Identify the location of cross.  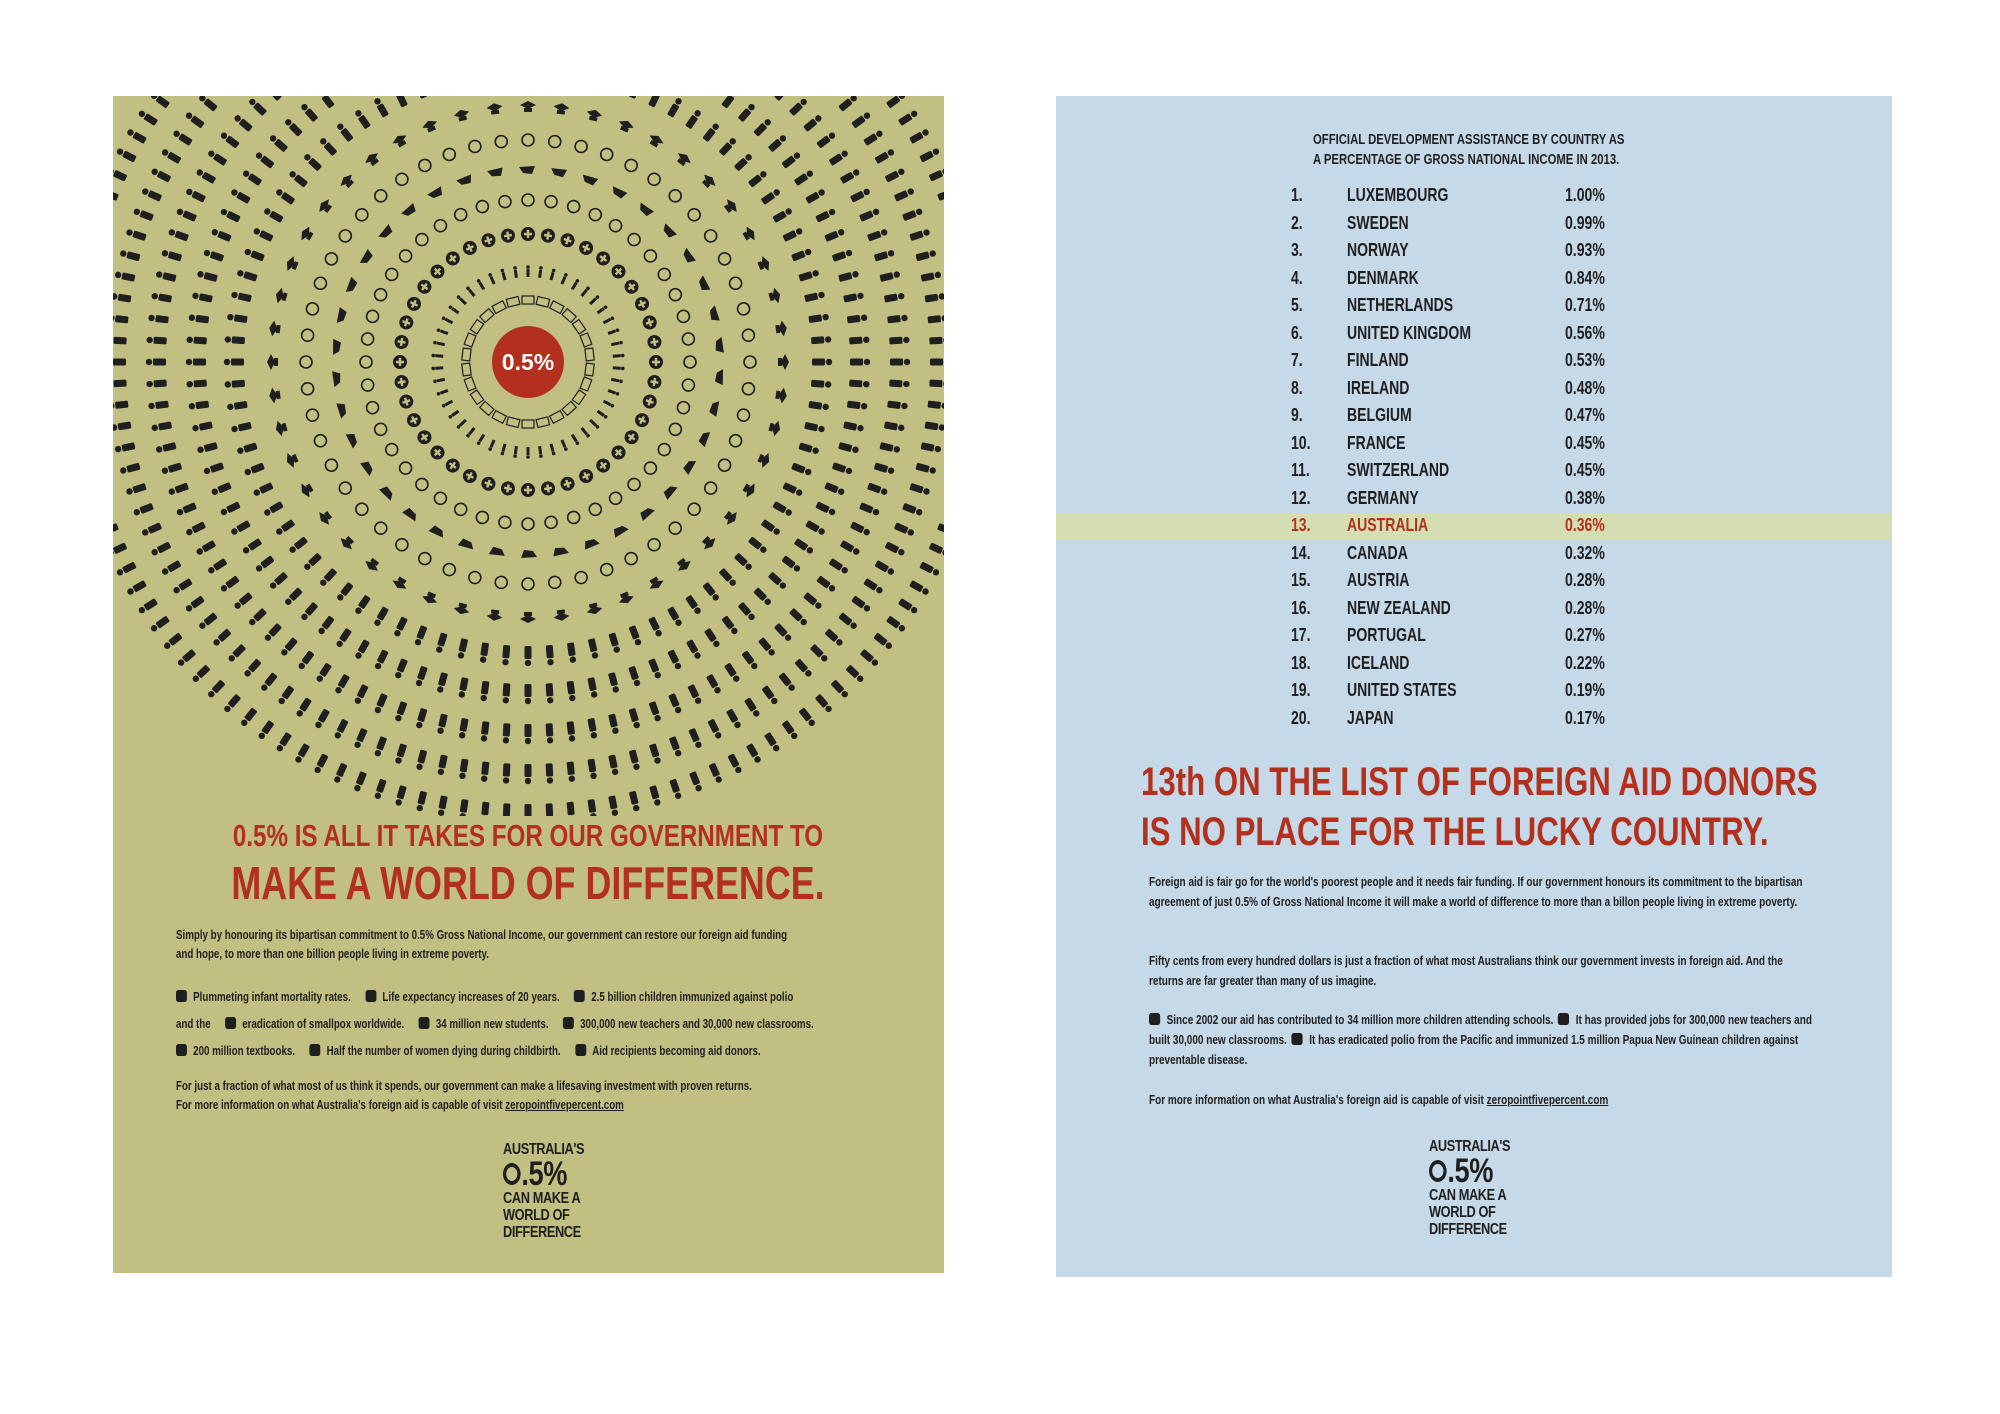
(424, 437).